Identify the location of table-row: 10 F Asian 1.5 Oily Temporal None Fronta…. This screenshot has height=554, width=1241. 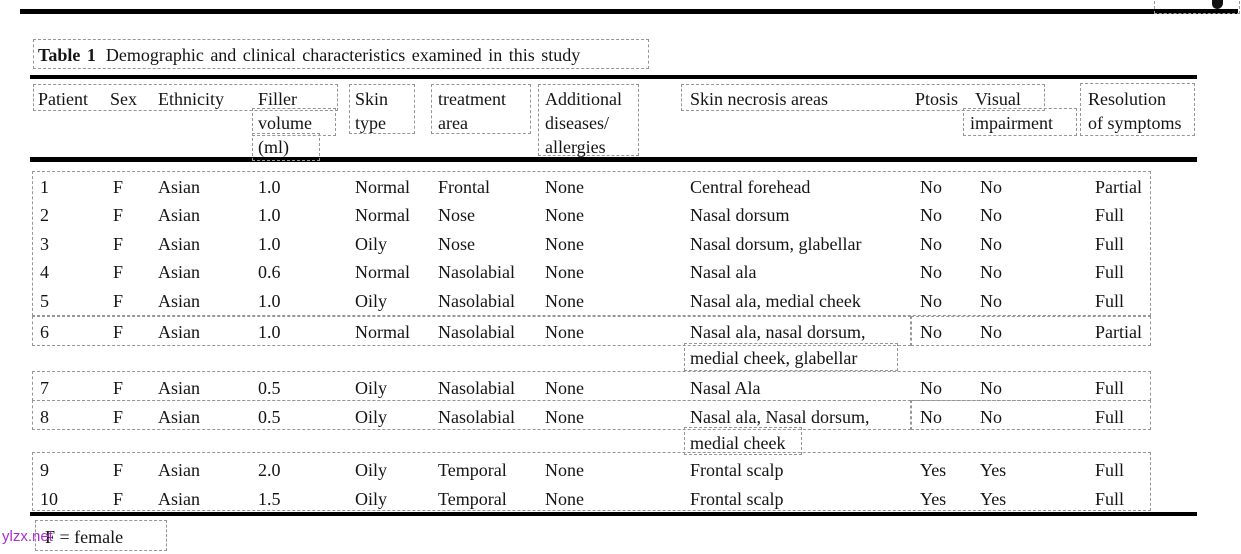
(620, 500).